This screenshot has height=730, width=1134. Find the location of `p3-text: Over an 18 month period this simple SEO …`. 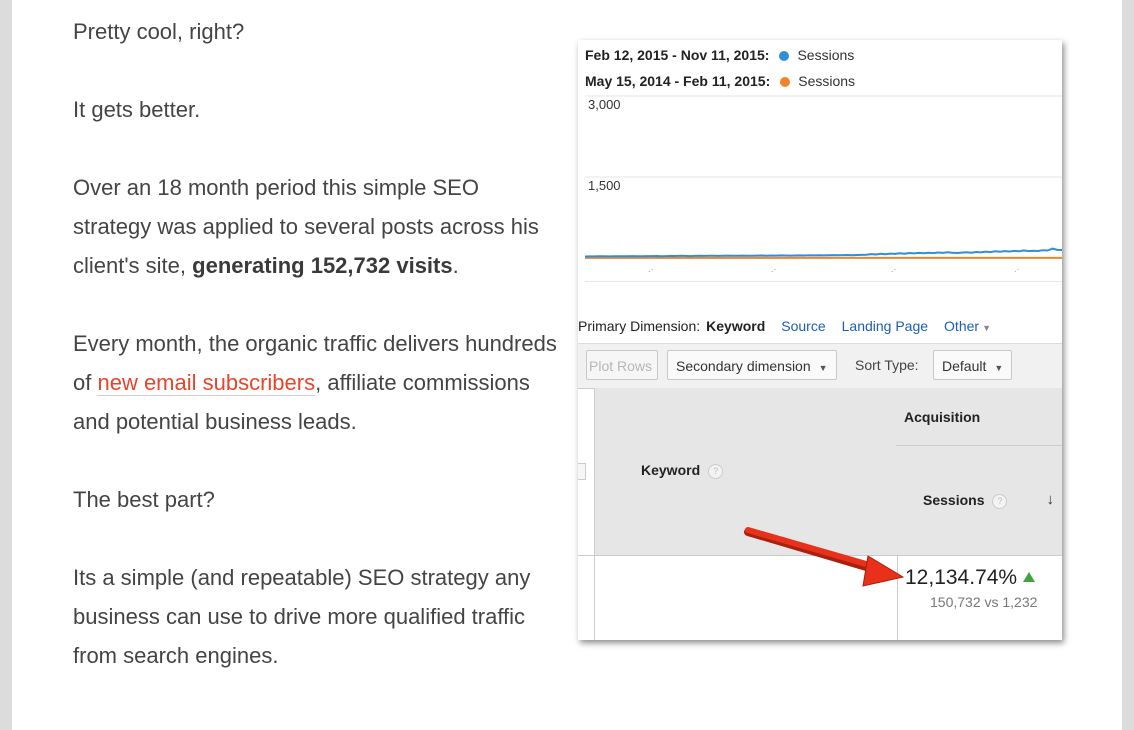

p3-text: Over an 18 month period this simple SEO … is located at coordinates (306, 226).